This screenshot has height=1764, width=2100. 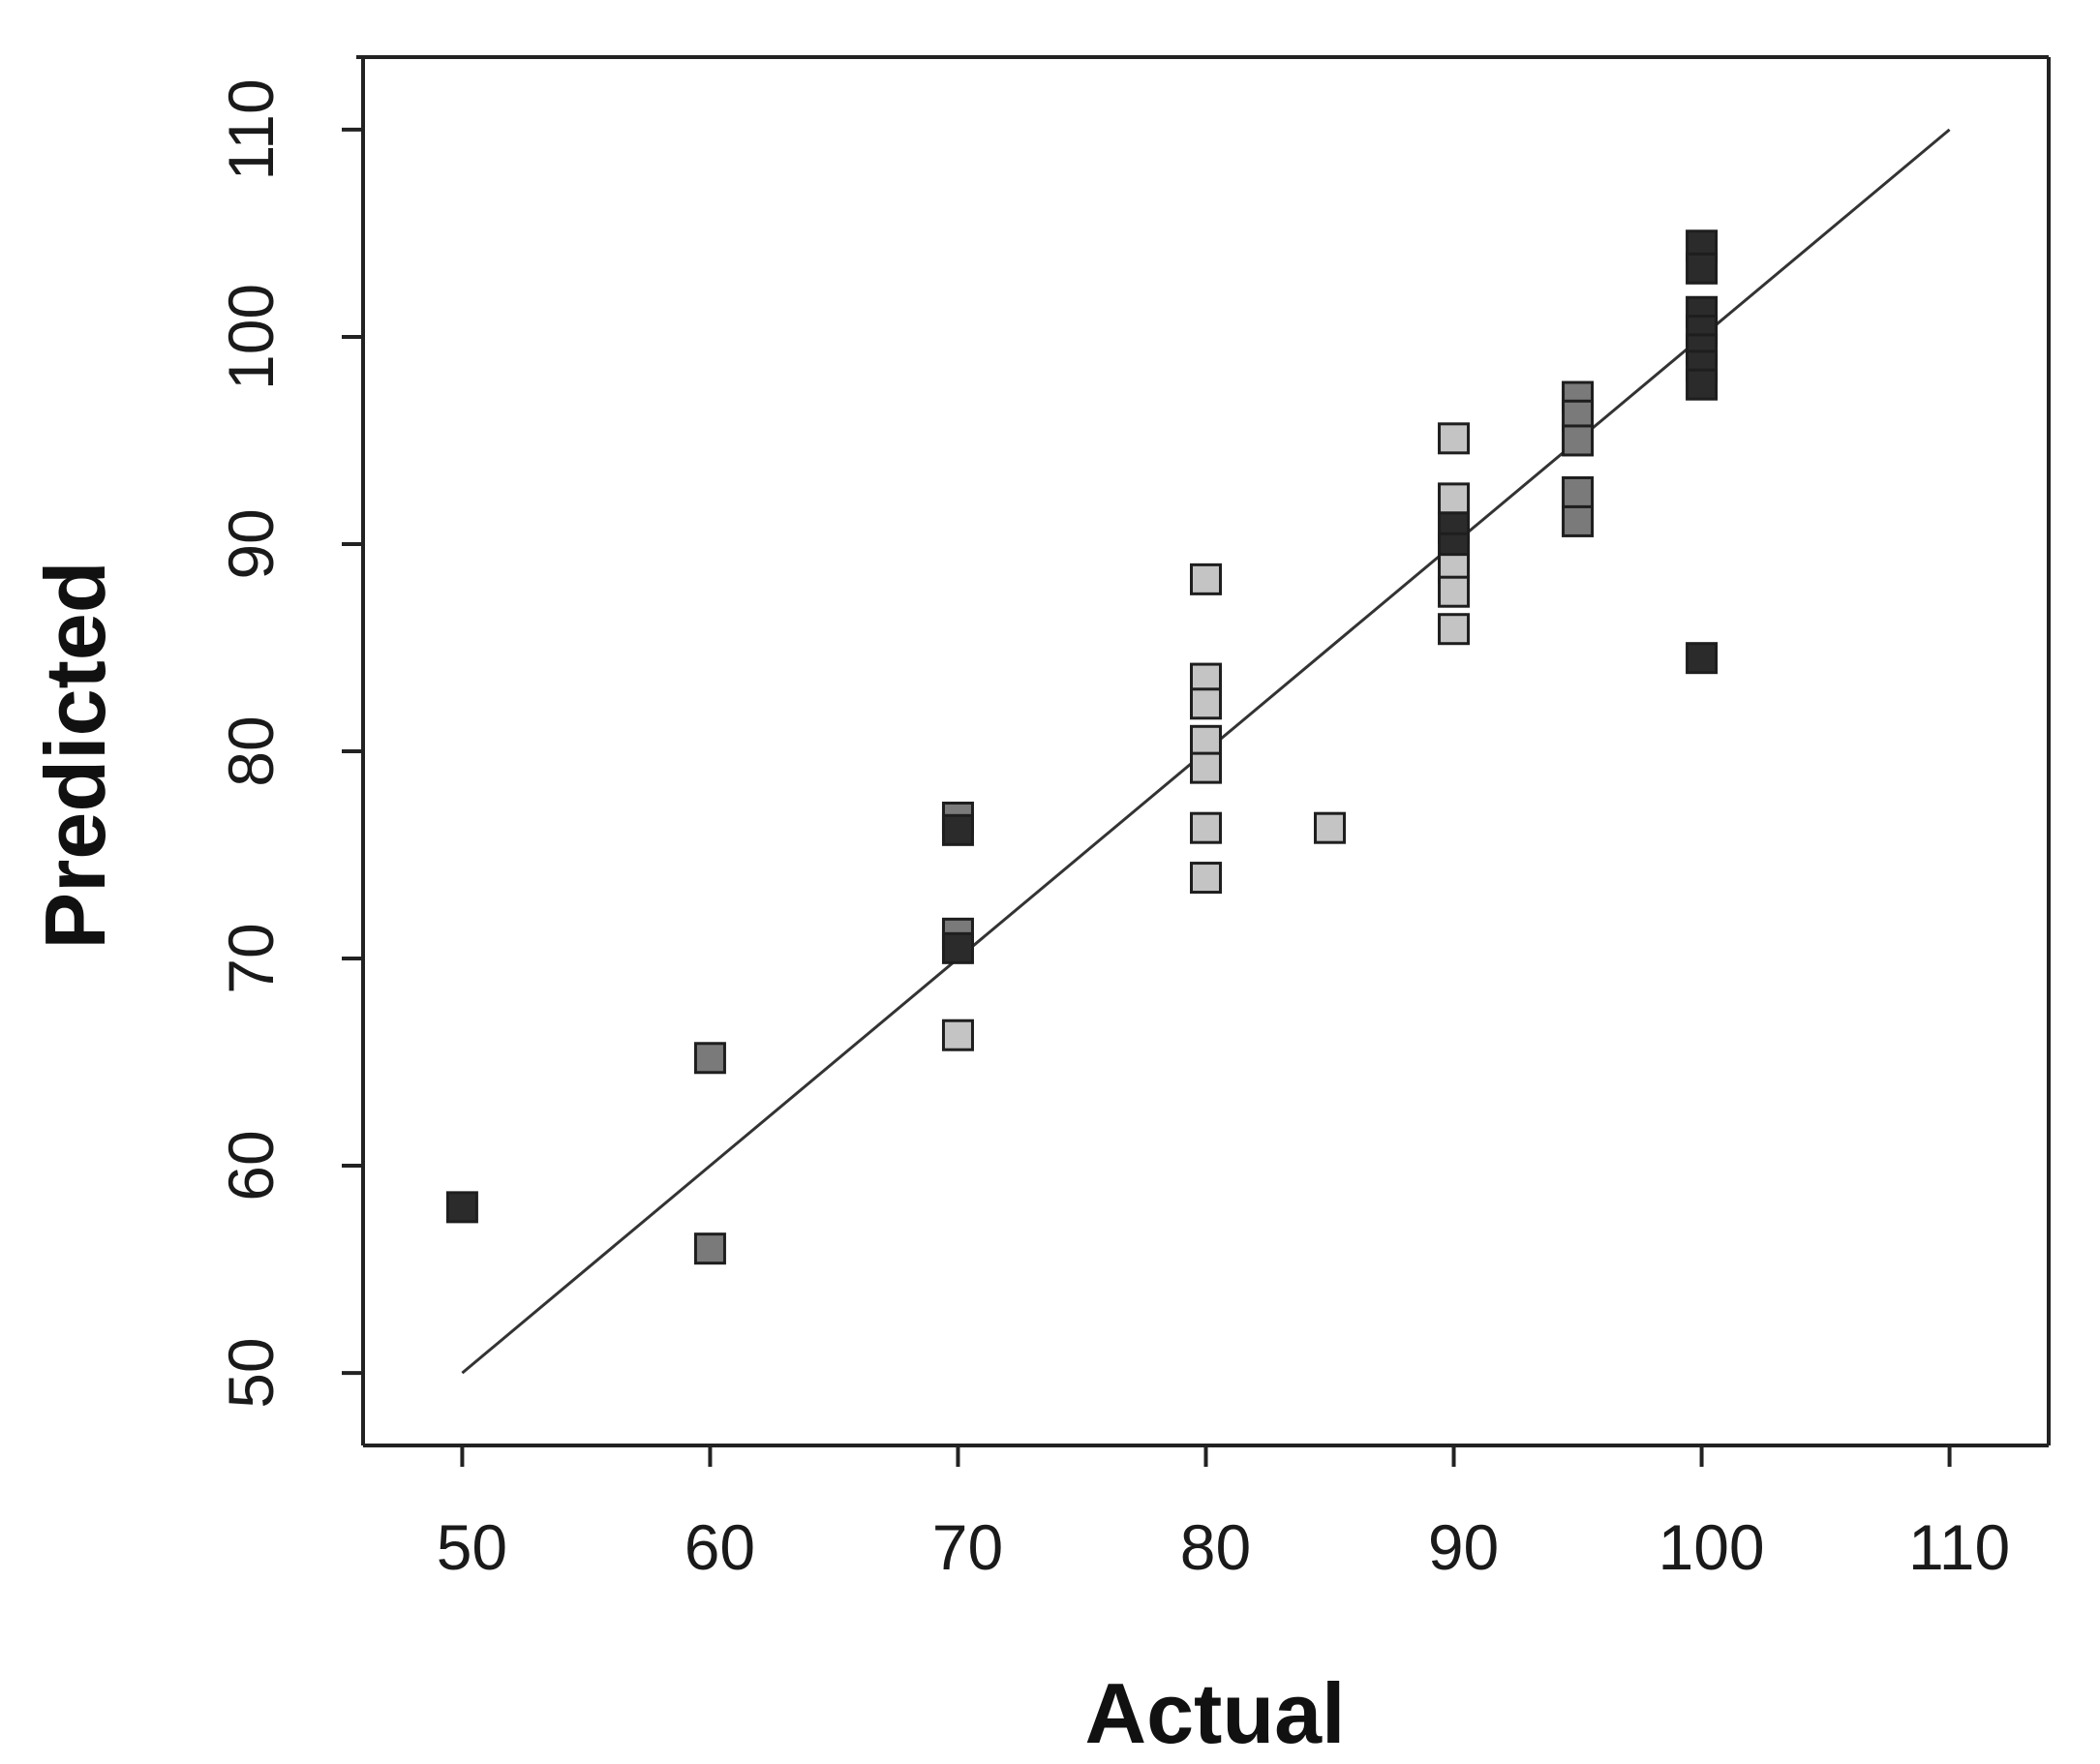 I want to click on x-axis-title: Actual, so click(x=1215, y=1713).